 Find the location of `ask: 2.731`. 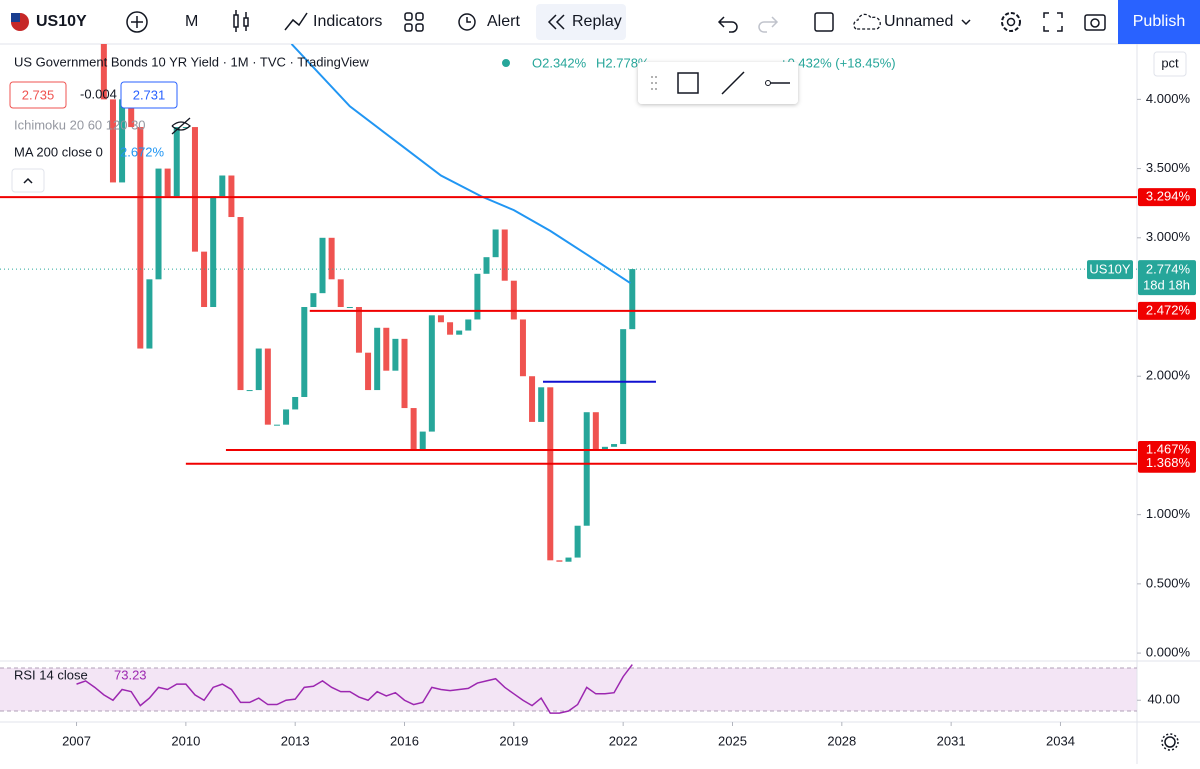

ask: 2.731 is located at coordinates (149, 94).